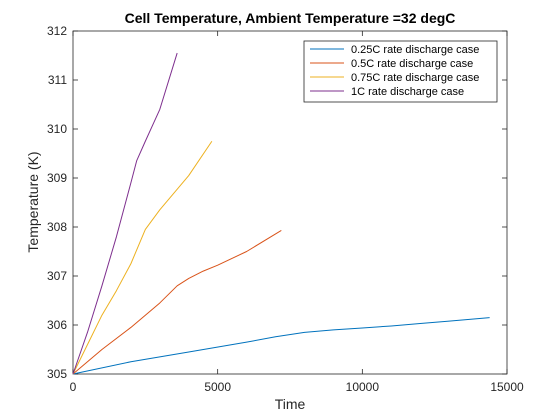 The height and width of the screenshot is (420, 560). What do you see at coordinates (57, 80) in the screenshot?
I see `y-tick-label: 311` at bounding box center [57, 80].